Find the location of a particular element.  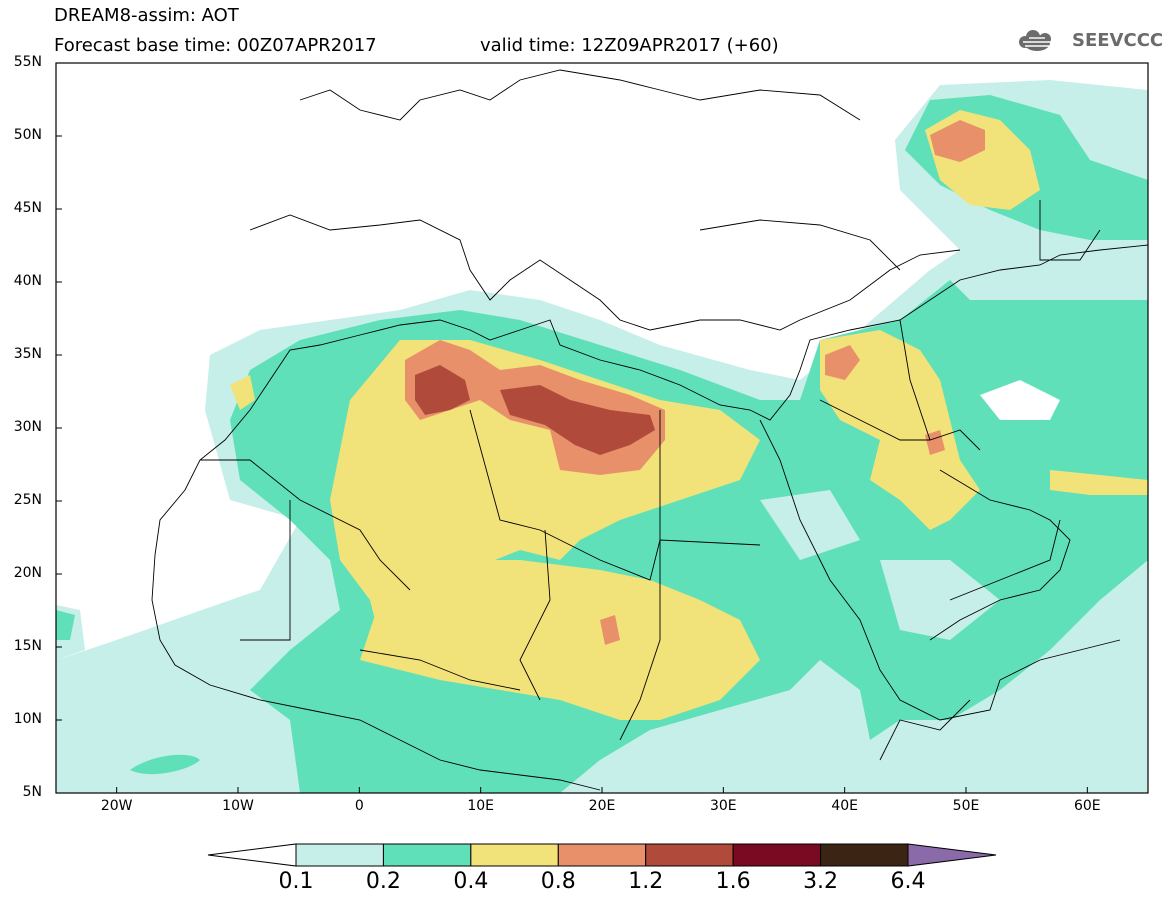

lon-label: 10W is located at coordinates (238, 806).